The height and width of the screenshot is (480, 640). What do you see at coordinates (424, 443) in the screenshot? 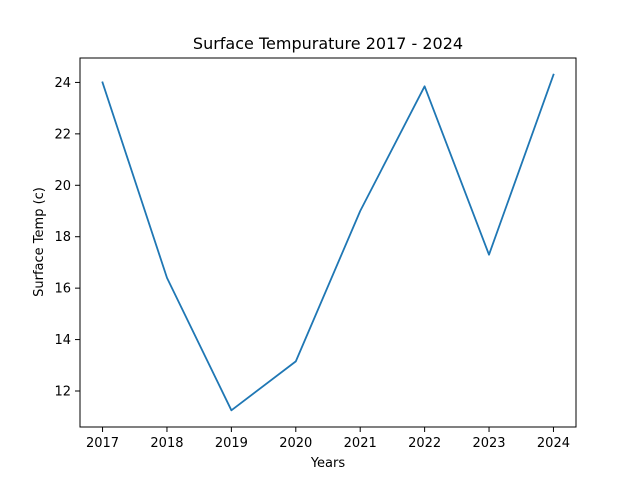
I see `x-tick-label: 2022` at bounding box center [424, 443].